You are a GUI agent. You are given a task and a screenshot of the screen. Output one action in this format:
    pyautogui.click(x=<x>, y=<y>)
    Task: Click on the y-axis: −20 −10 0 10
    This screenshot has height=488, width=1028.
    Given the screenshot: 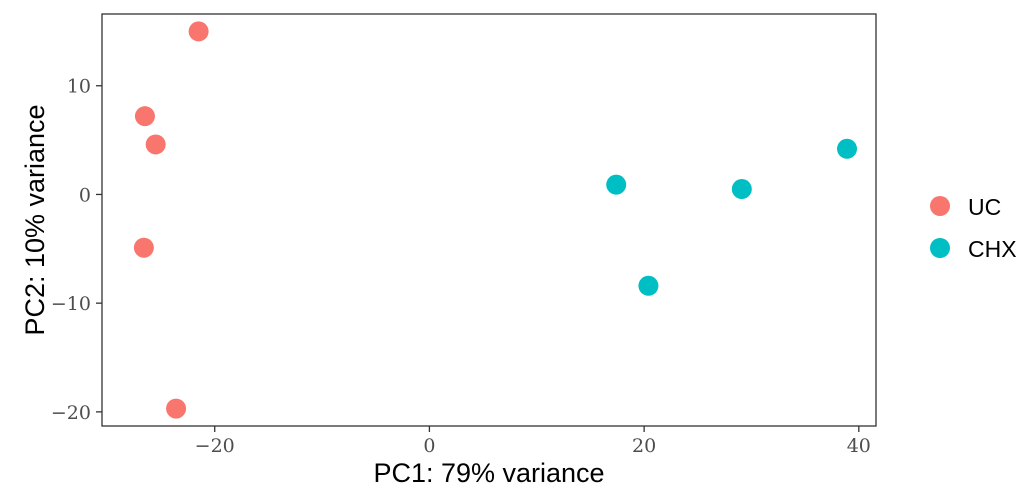 What is the action you would take?
    pyautogui.click(x=76, y=250)
    